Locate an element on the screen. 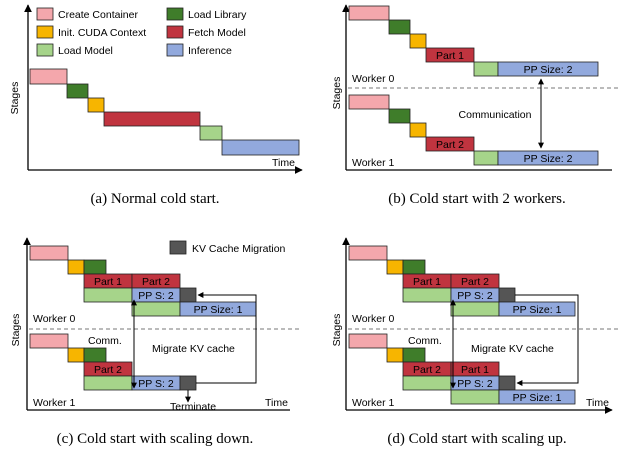  bar-fetch-part1 is located at coordinates (450, 55).